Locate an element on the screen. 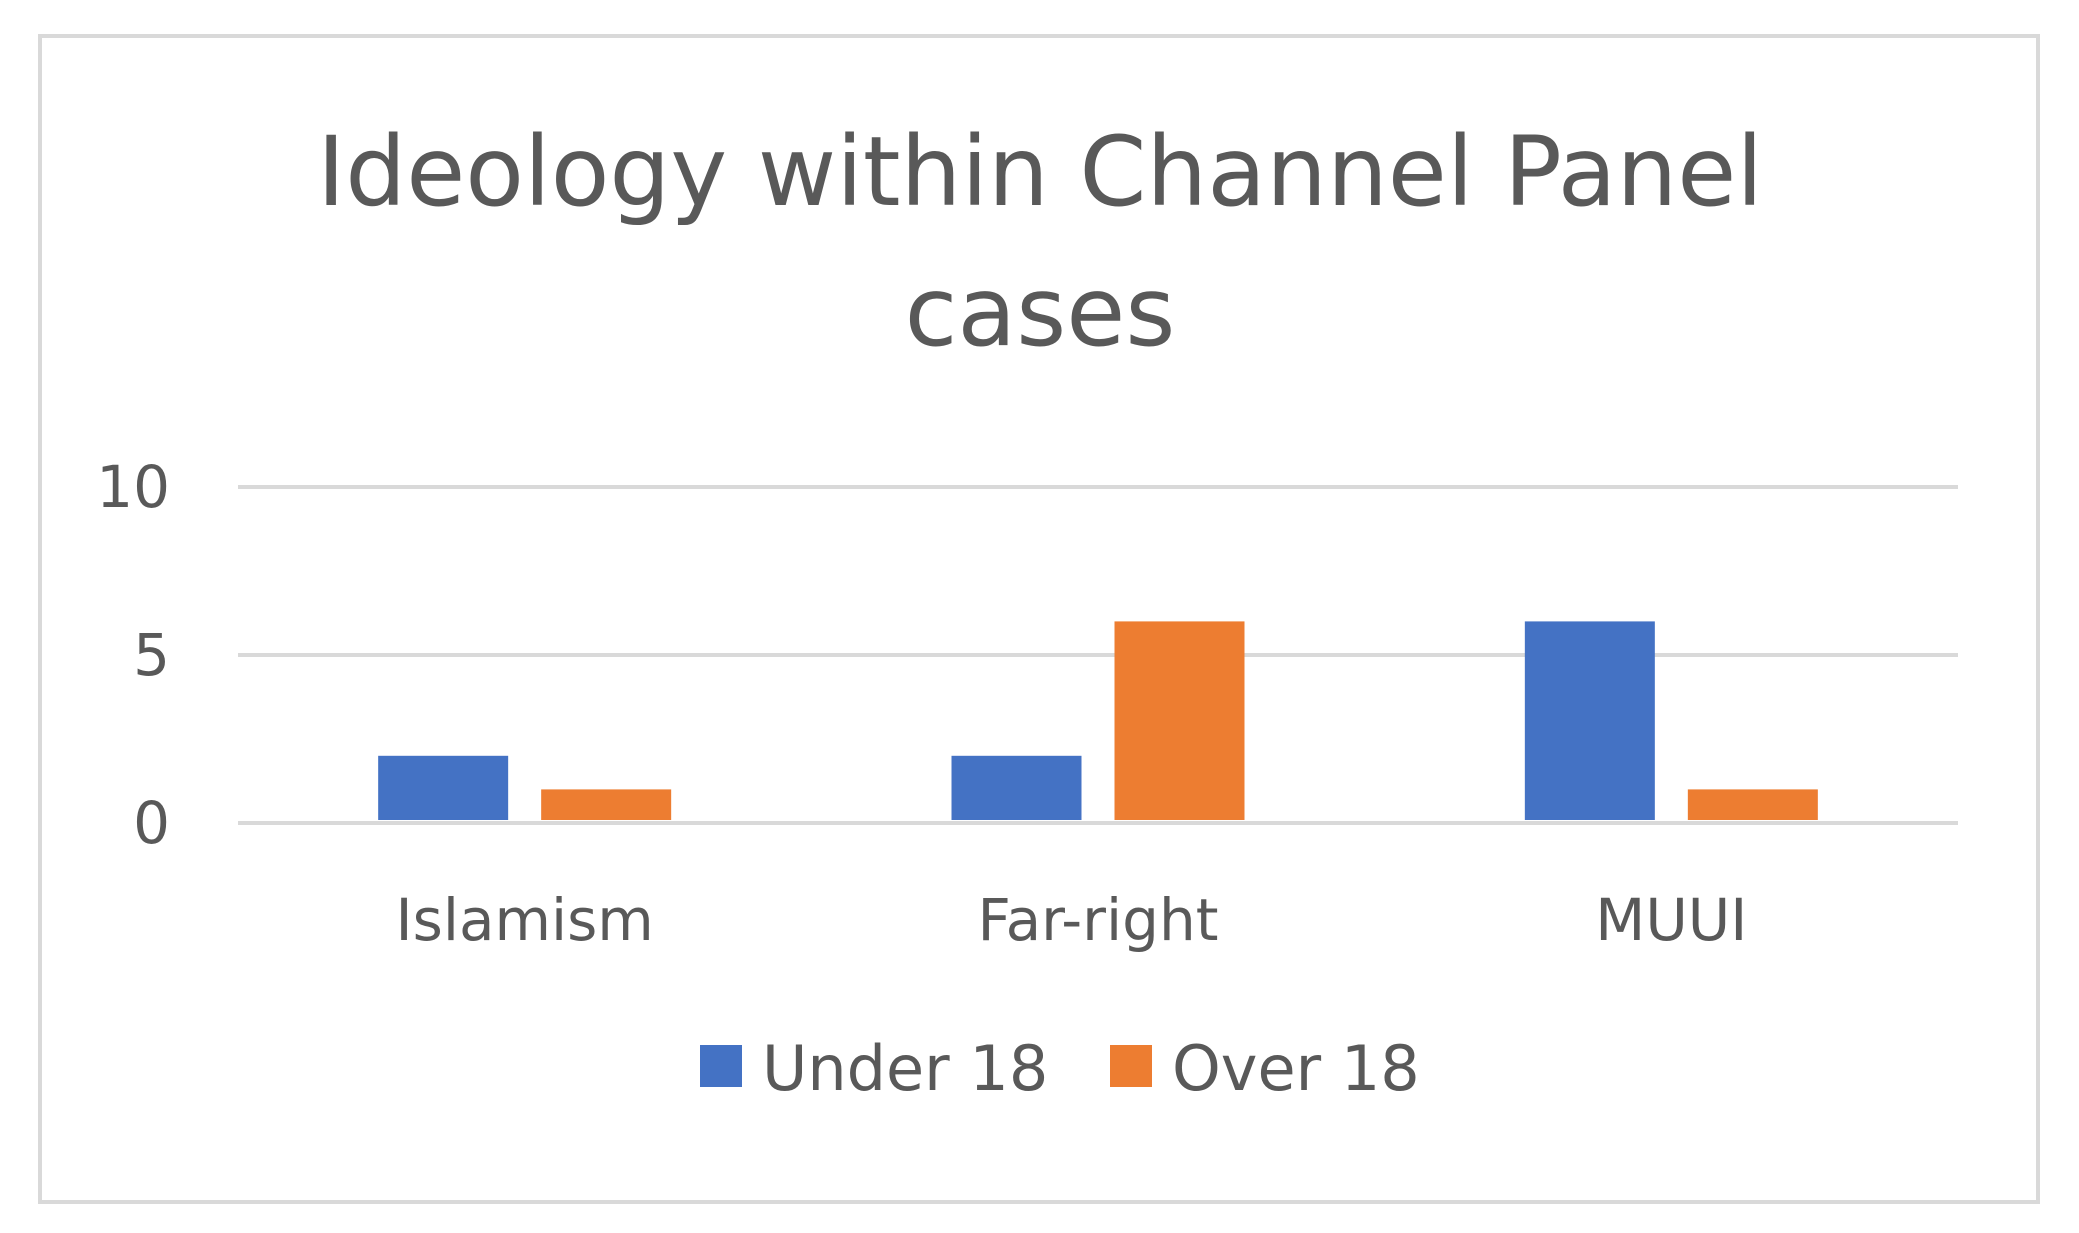 The width and height of the screenshot is (2079, 1233). x-axis-category-labels: Islamism Far-right MUUI is located at coordinates (1072, 920).